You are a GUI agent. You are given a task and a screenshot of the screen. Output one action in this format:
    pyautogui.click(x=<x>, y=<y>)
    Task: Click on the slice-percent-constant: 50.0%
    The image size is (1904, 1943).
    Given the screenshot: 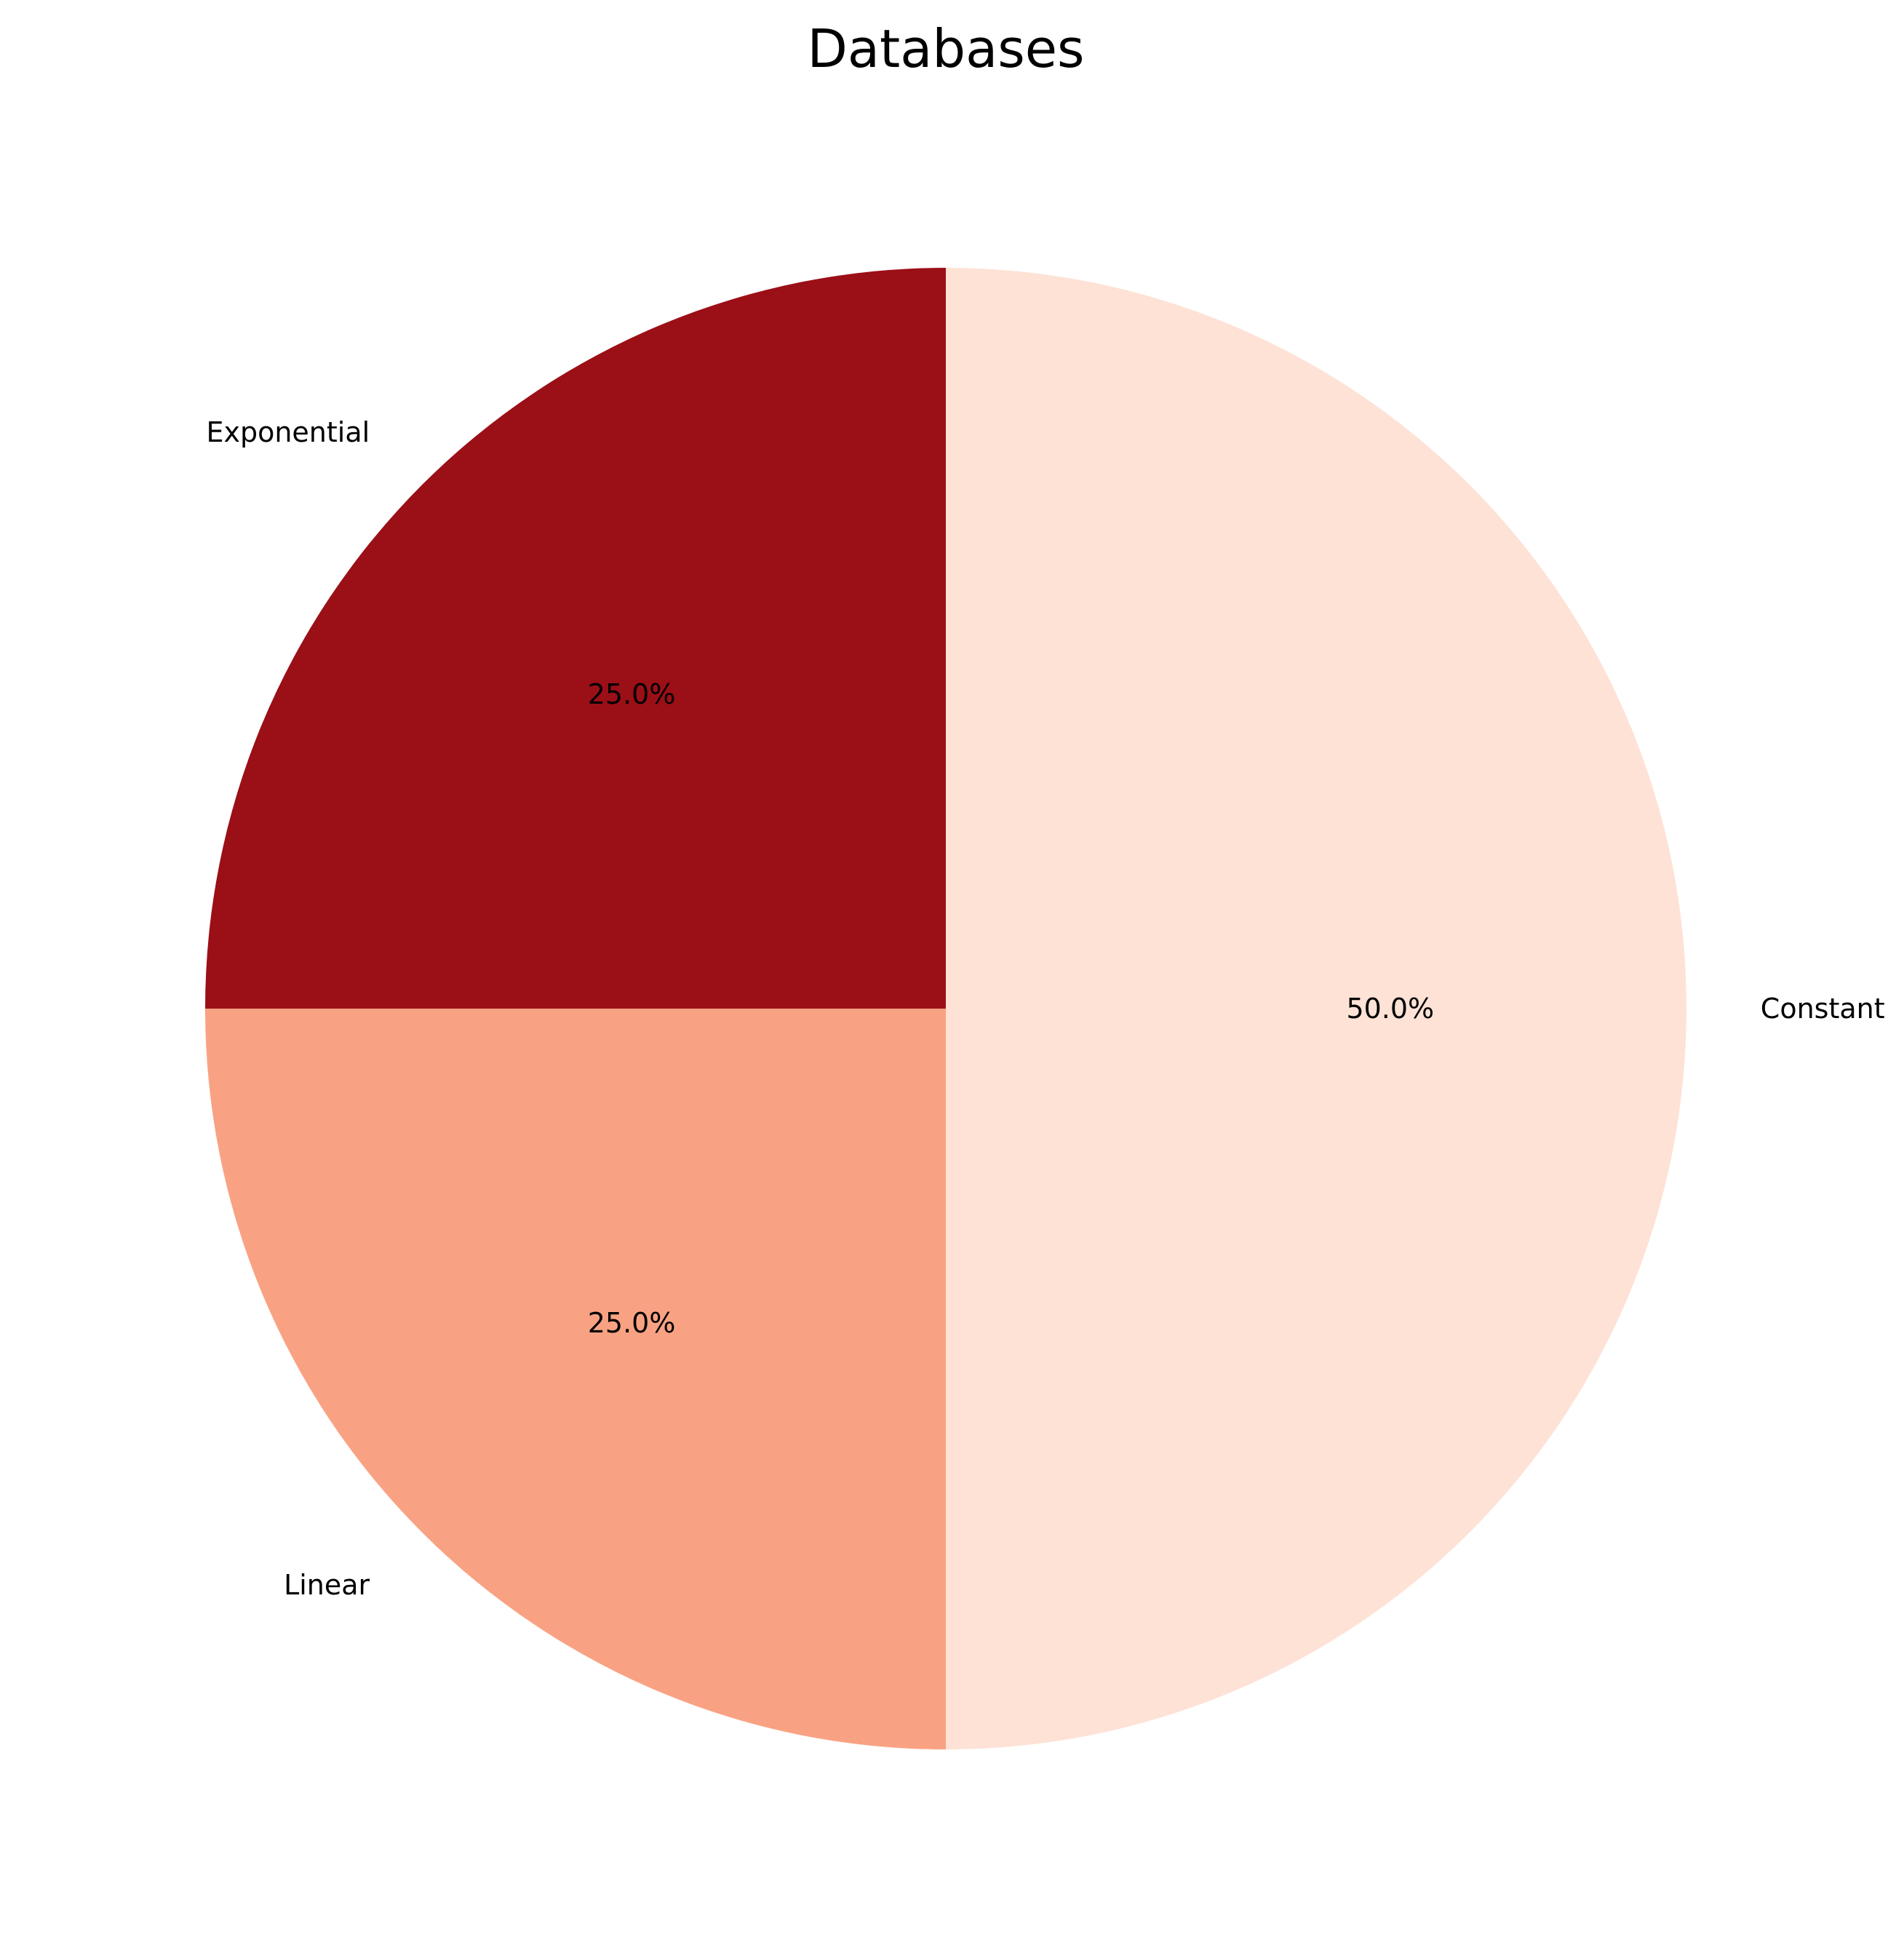 What is the action you would take?
    pyautogui.click(x=1390, y=1009)
    